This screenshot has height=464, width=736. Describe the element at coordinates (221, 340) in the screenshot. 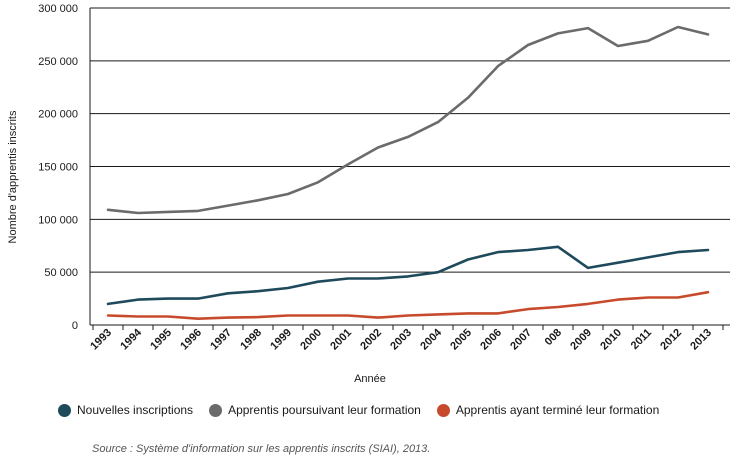

I see `x-tick-label: 1997` at that location.